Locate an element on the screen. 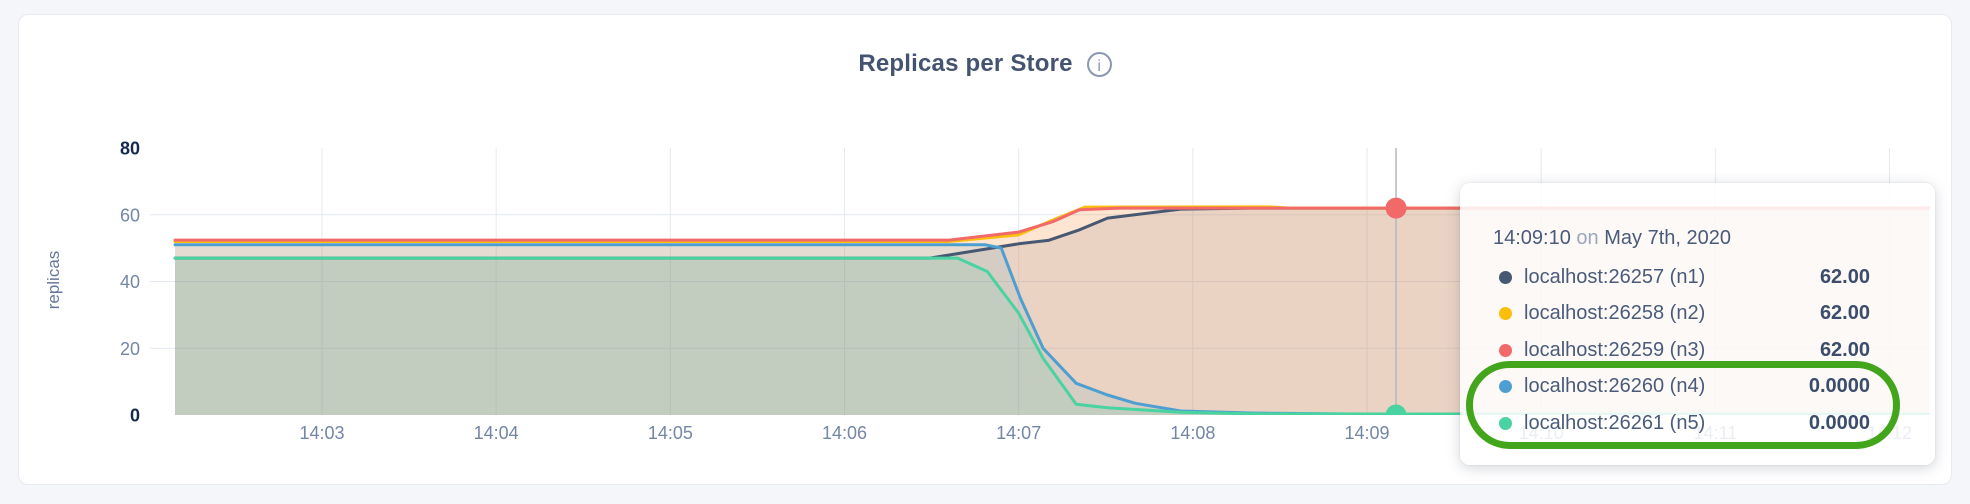 The width and height of the screenshot is (1970, 504). info-icon: i is located at coordinates (1099, 64).